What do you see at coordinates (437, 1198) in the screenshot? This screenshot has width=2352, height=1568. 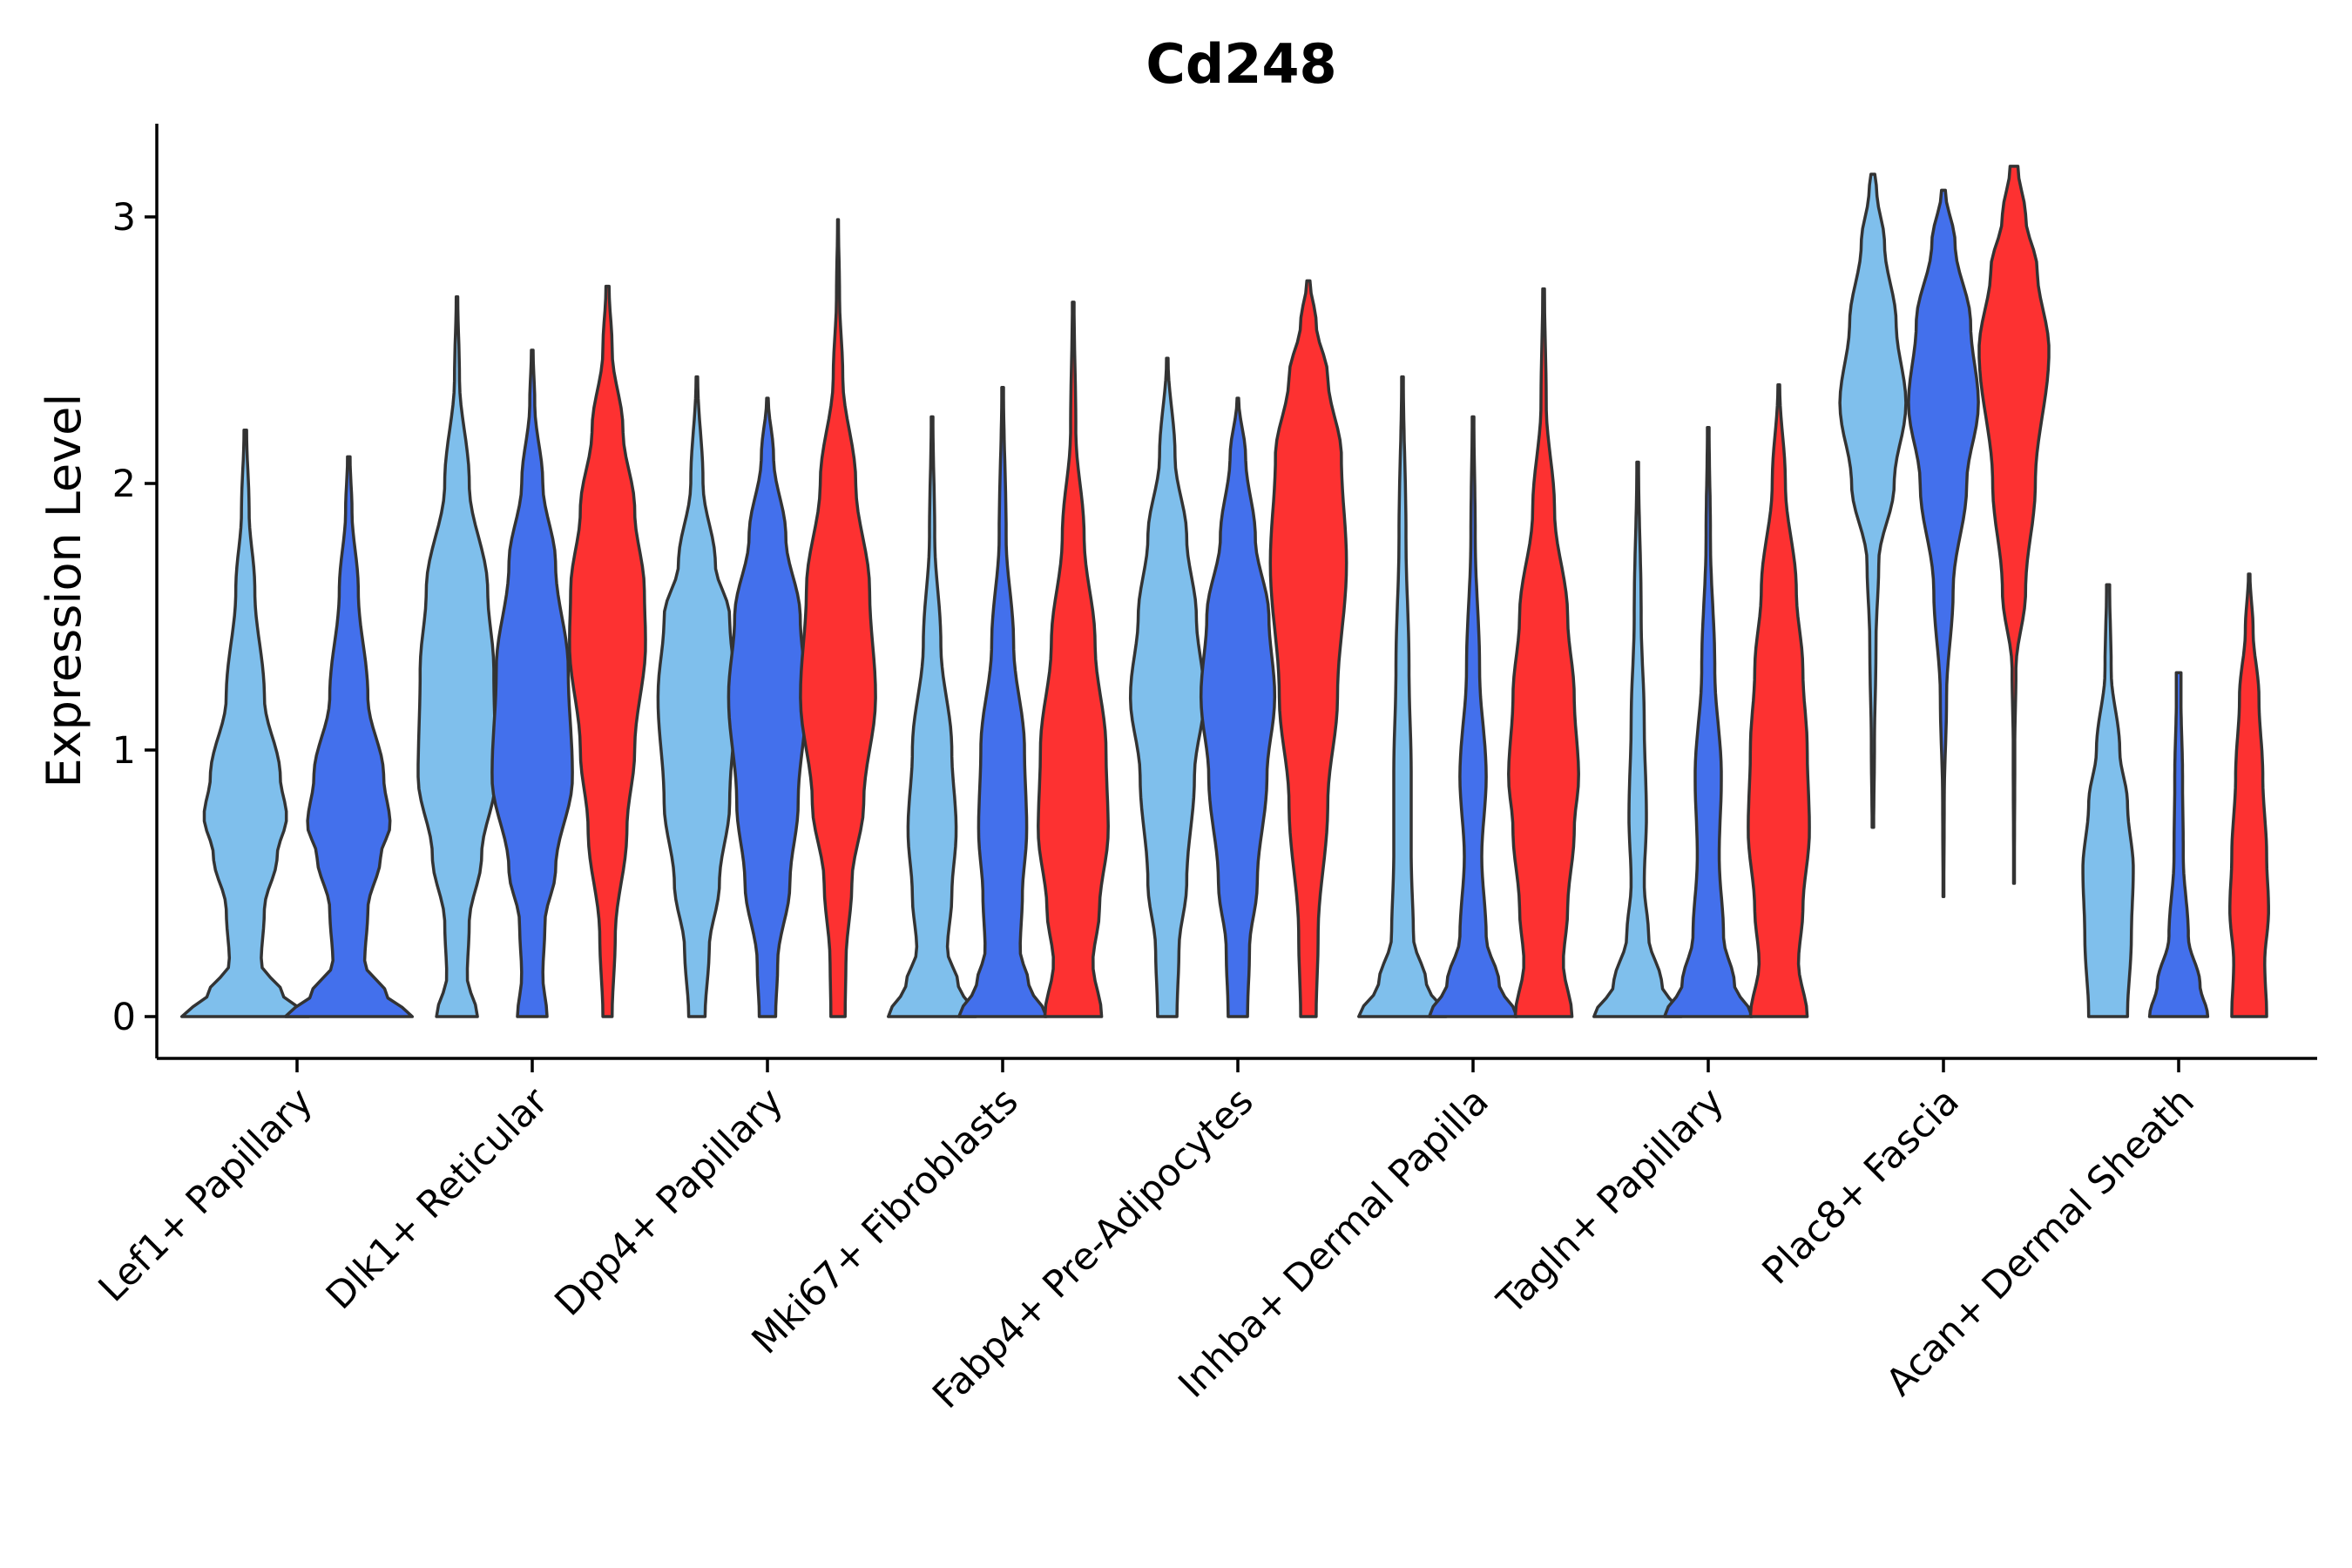 I see `x-tick-label: Dlk1+ Reticular` at bounding box center [437, 1198].